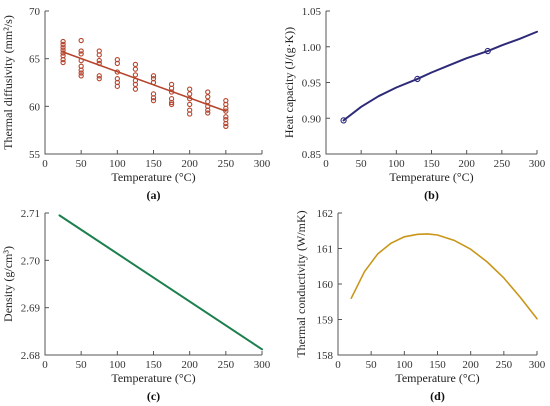 The image size is (550, 406). Describe the element at coordinates (325, 356) in the screenshot. I see `y-tick-label: 158` at that location.